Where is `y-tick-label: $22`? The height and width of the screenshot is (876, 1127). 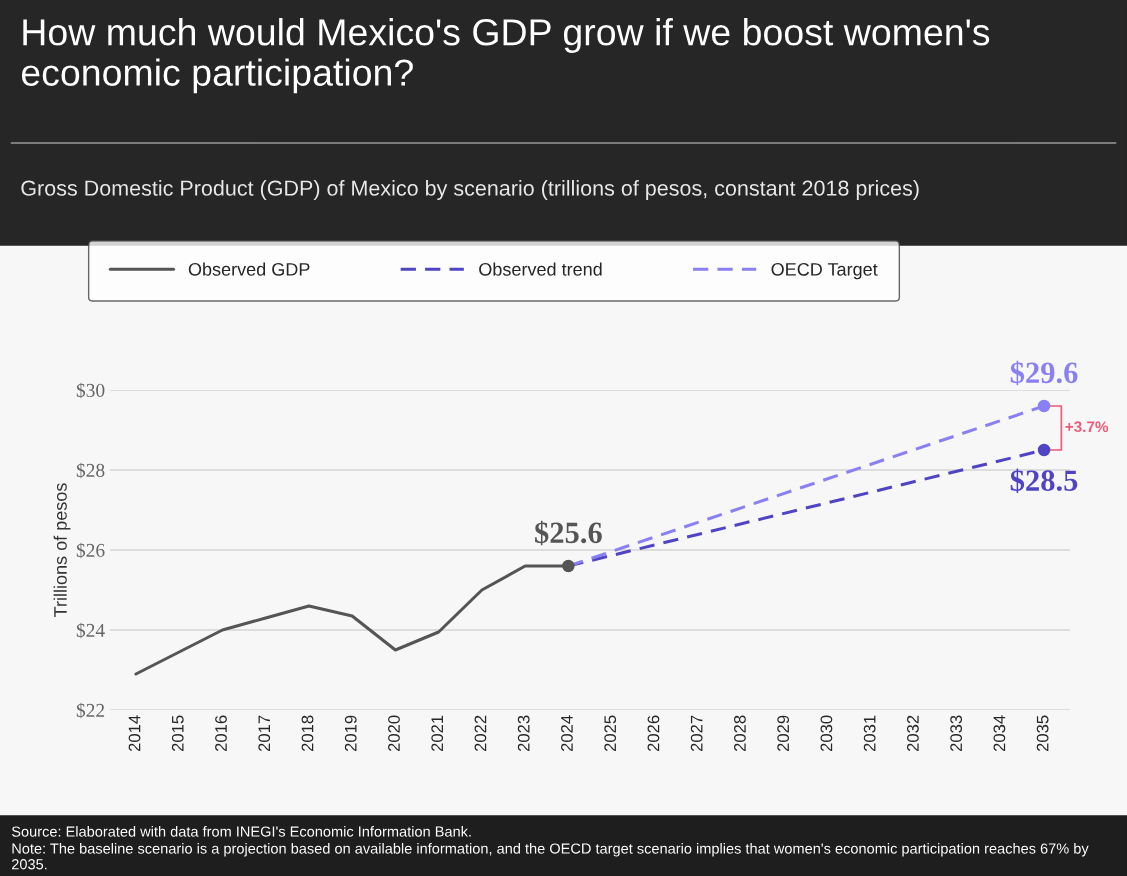 y-tick-label: $22 is located at coordinates (90, 710).